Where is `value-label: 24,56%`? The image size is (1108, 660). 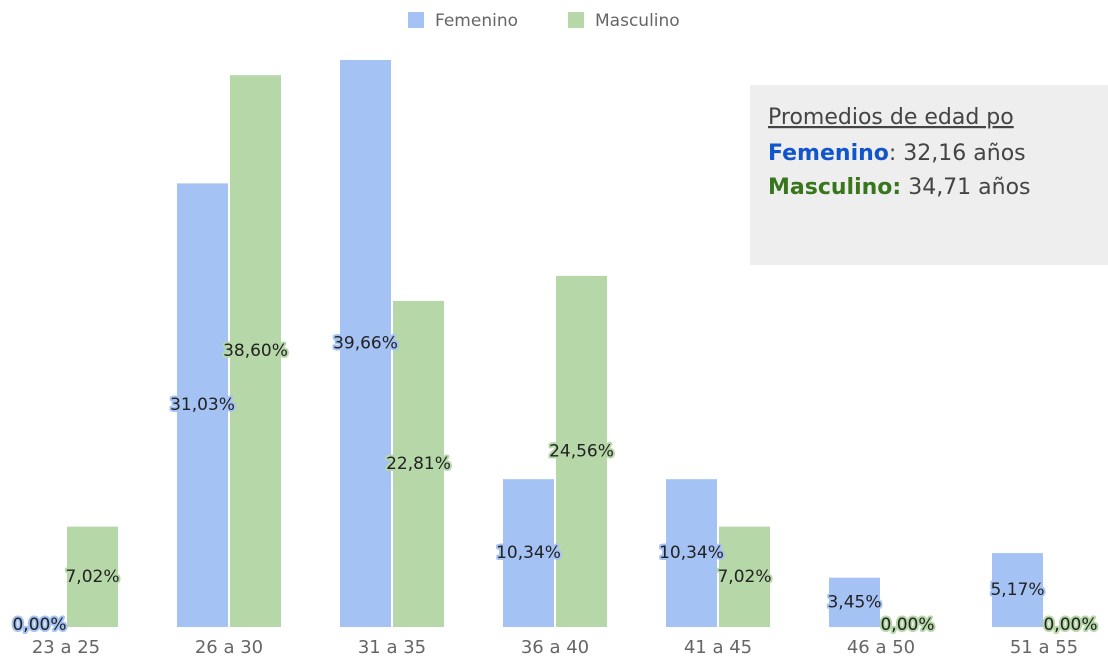 value-label: 24,56% is located at coordinates (581, 451).